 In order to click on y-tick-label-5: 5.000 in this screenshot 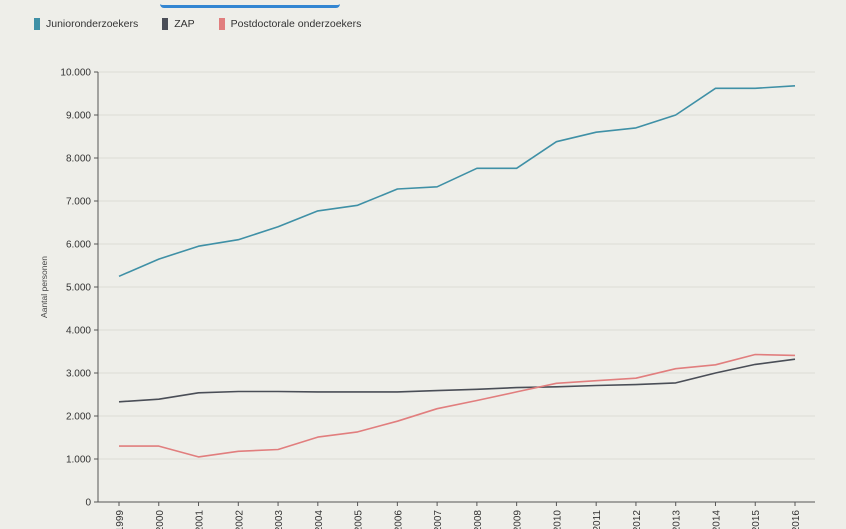, I will do `click(78, 288)`.